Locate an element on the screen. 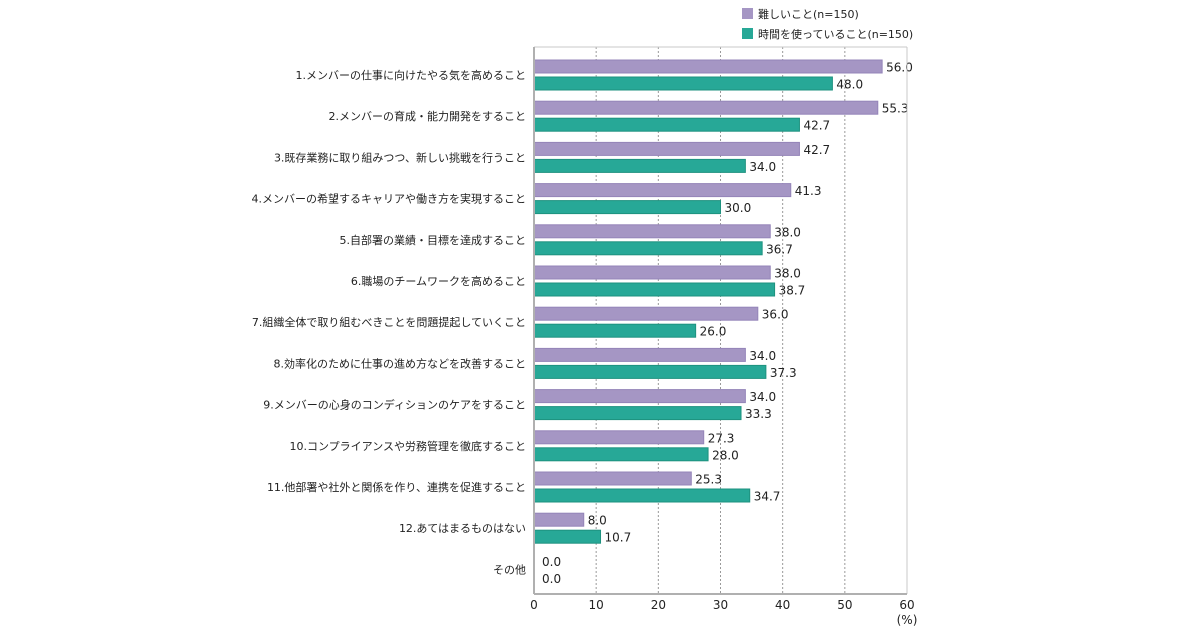 Image resolution: width=1200 pixels, height=630 pixels. category-label: 7.組織全体で取り組むべきことを問題提起していくこと is located at coordinates (389, 322).